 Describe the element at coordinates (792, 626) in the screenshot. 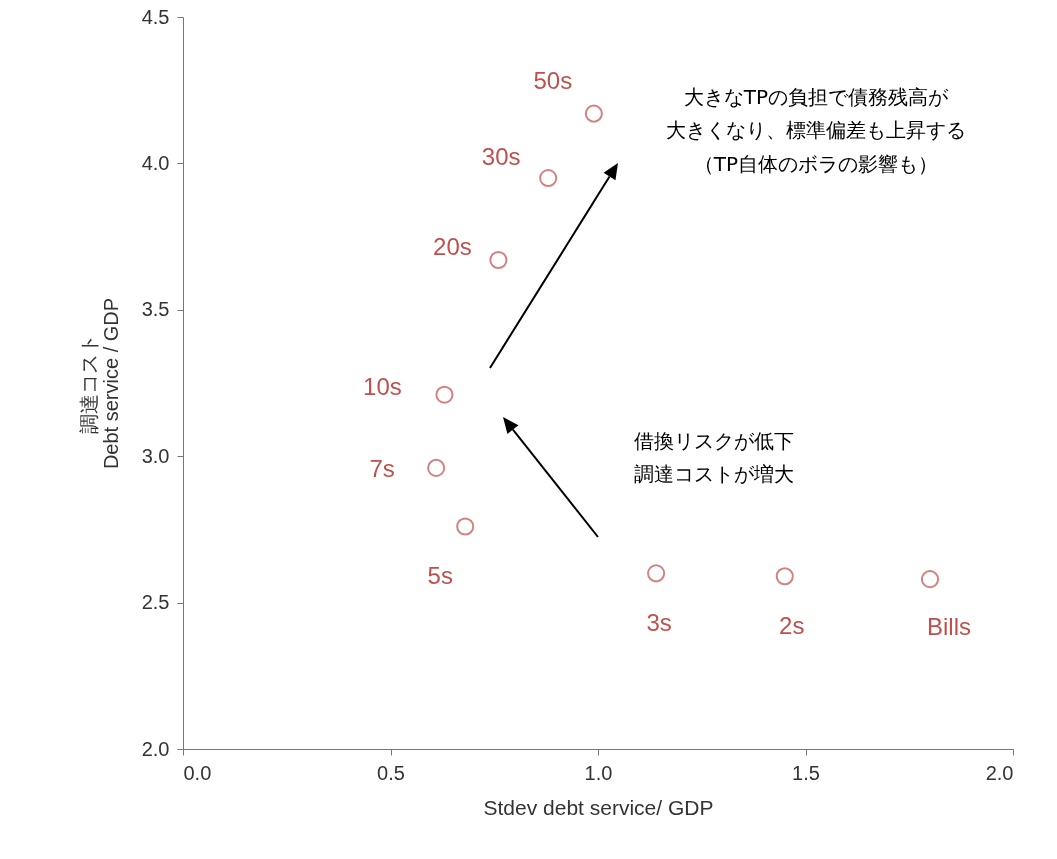

I see `annotation: 2s` at that location.